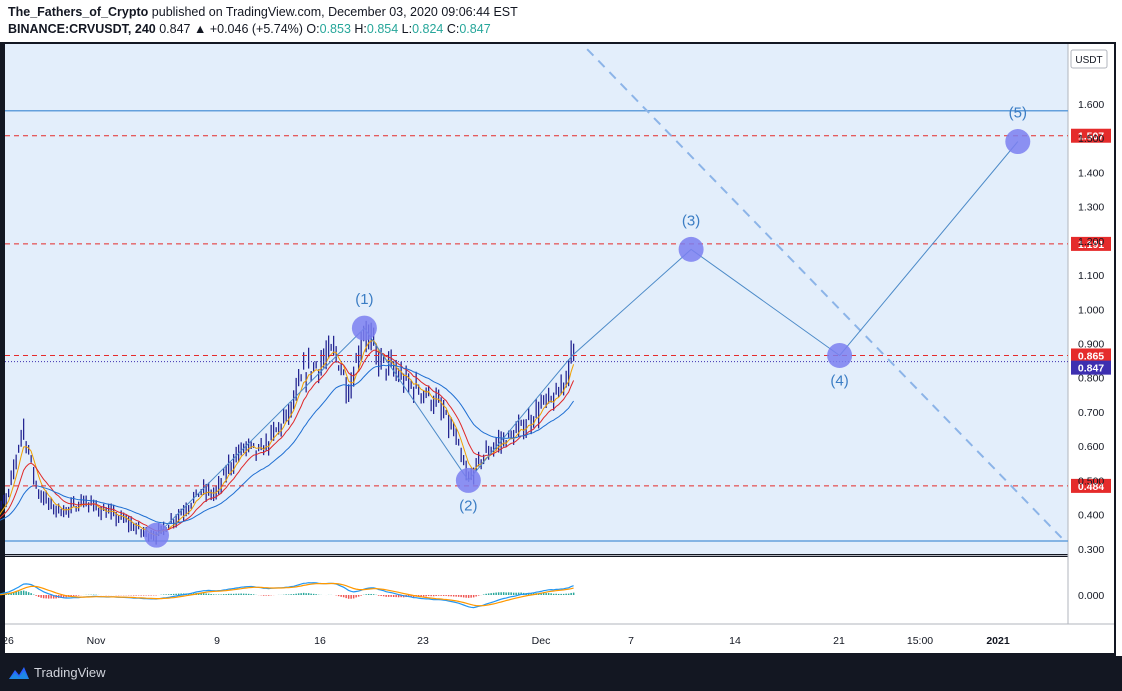 This screenshot has width=1122, height=691. I want to click on current-price-badge, so click(1091, 367).